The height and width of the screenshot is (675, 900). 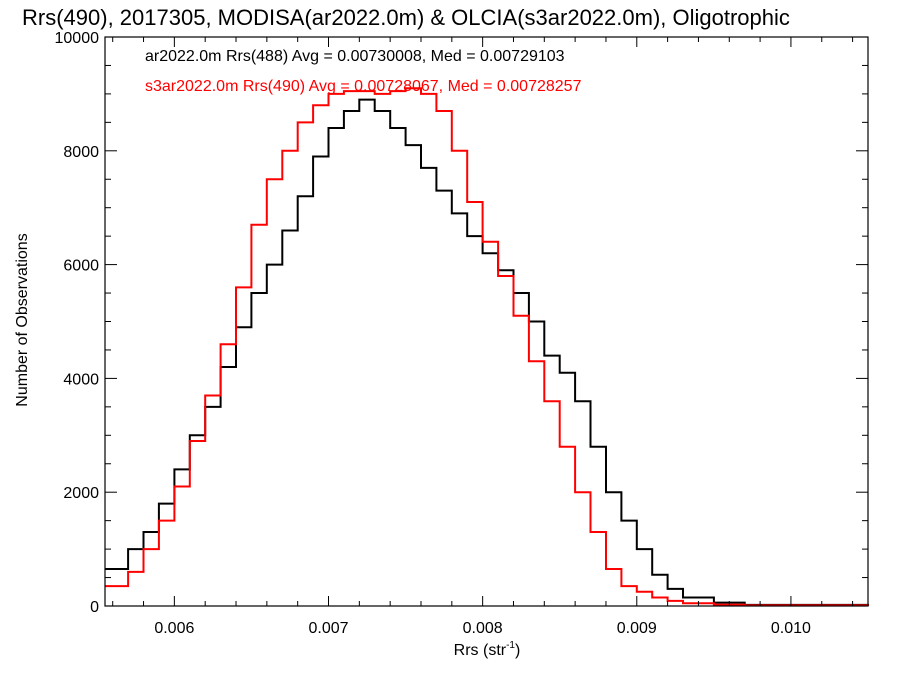 I want to click on y-tick-label: 8000, so click(x=81, y=152).